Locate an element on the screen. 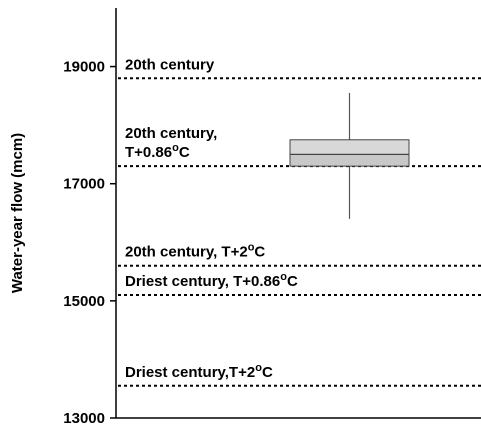  reference-line-label-text: 20th century is located at coordinates (170, 64).